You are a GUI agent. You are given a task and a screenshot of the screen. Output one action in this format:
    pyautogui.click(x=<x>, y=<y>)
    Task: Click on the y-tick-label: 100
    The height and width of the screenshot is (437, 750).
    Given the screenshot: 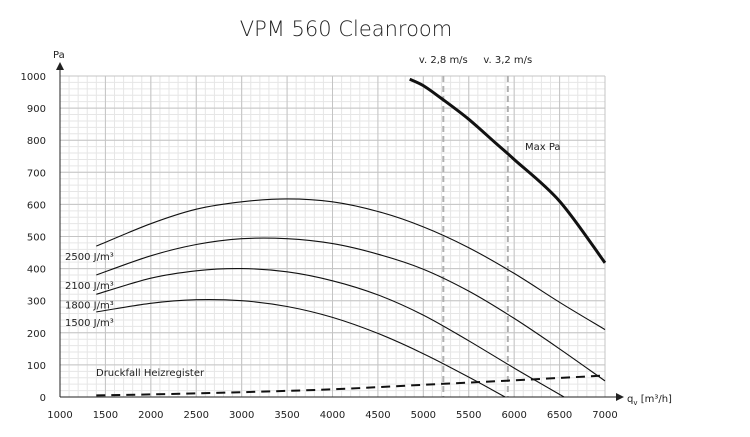 What is the action you would take?
    pyautogui.click(x=36, y=366)
    